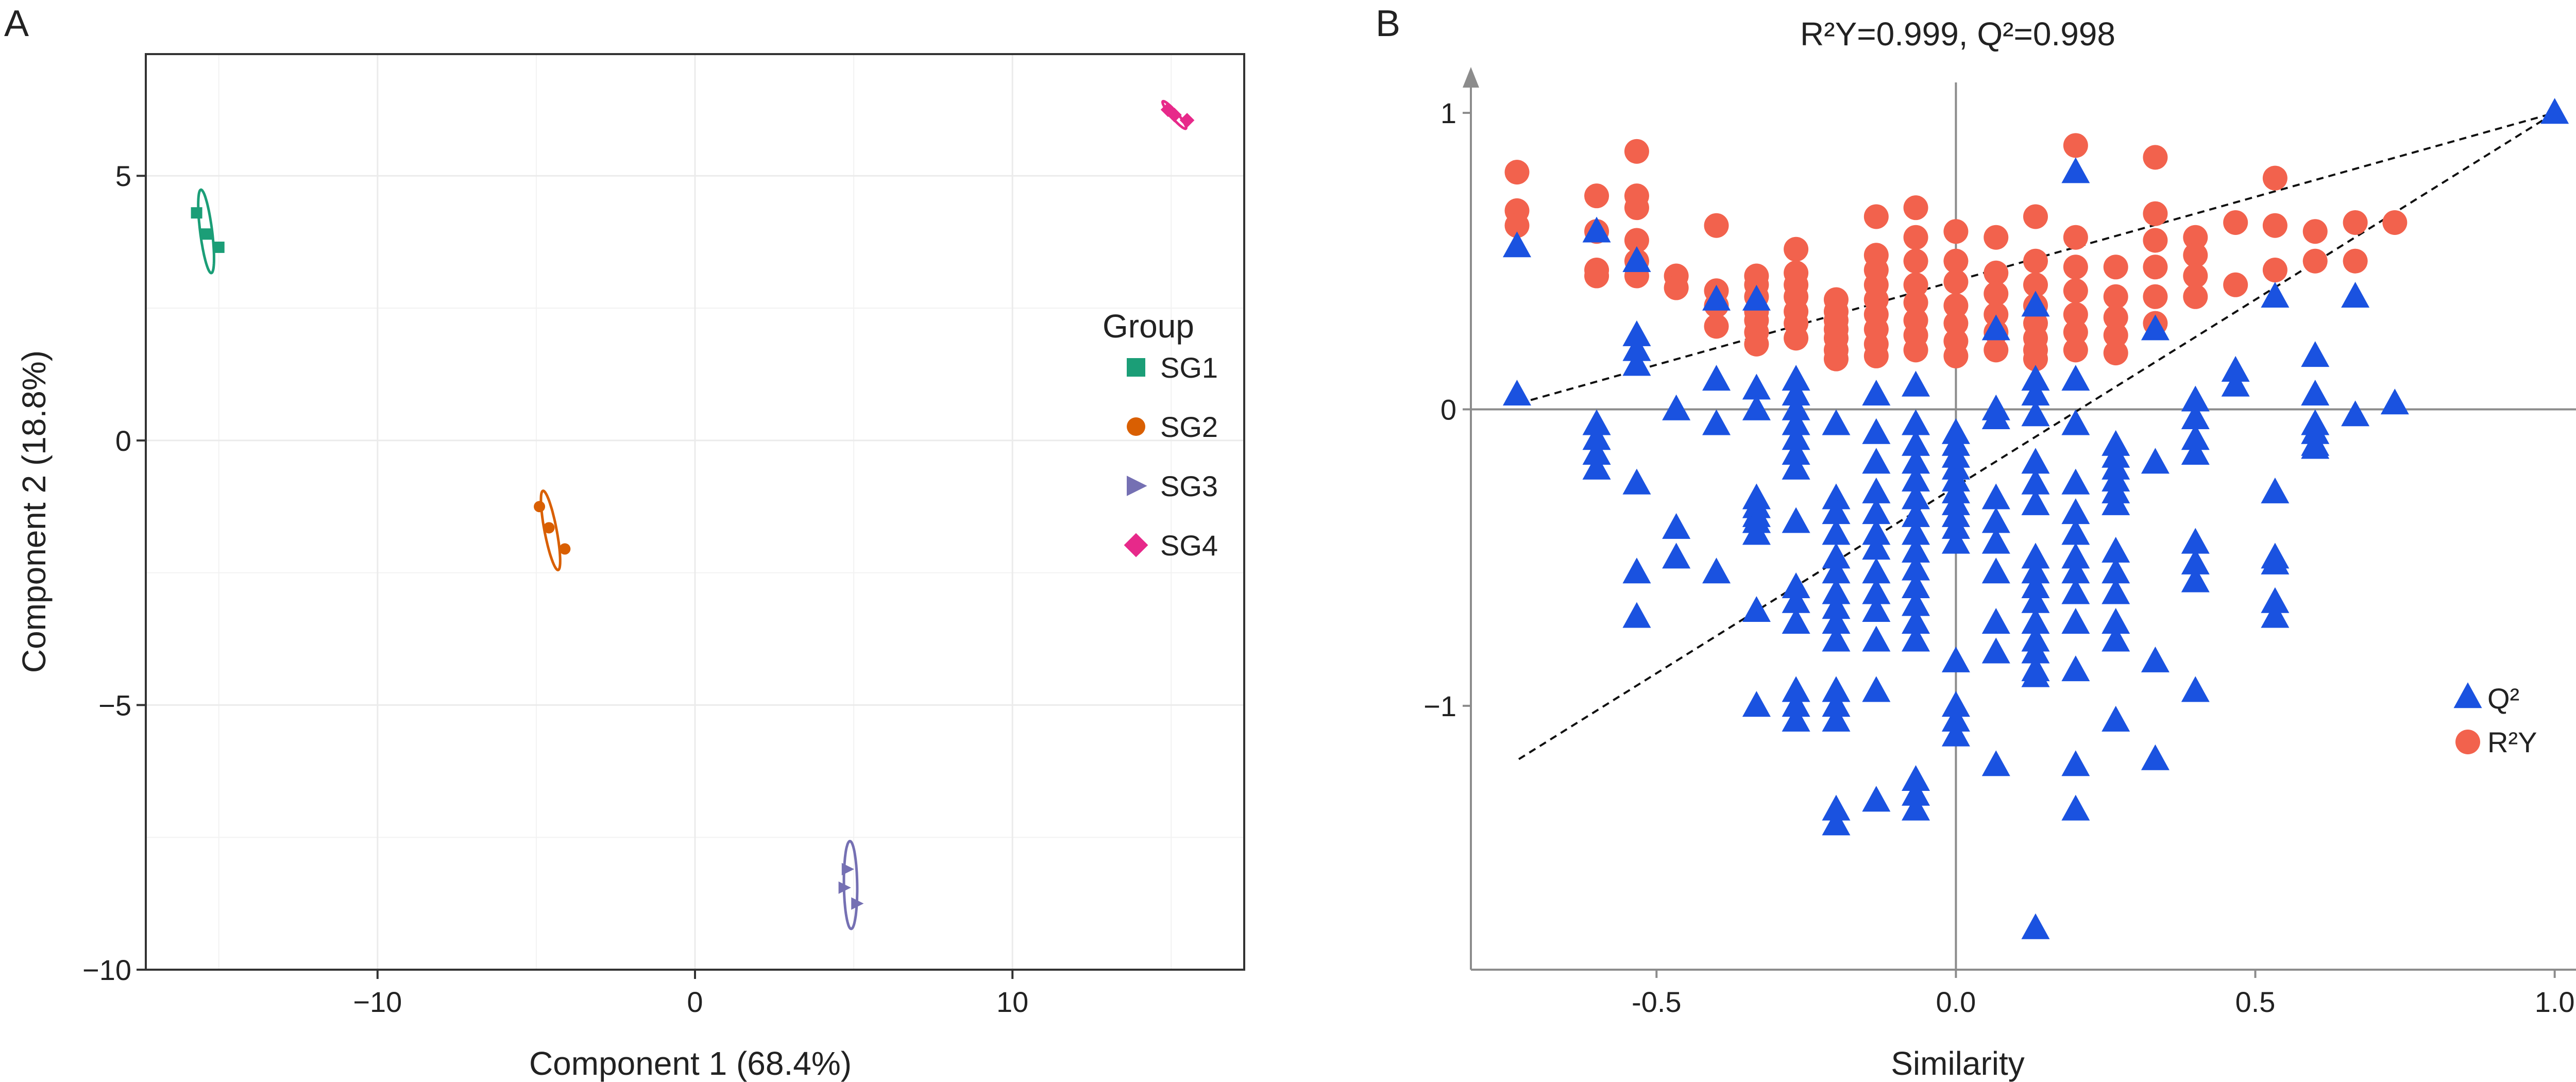 Image resolution: width=2576 pixels, height=1082 pixels. What do you see at coordinates (2467, 742) in the screenshot?
I see `legend-r2y-marker` at bounding box center [2467, 742].